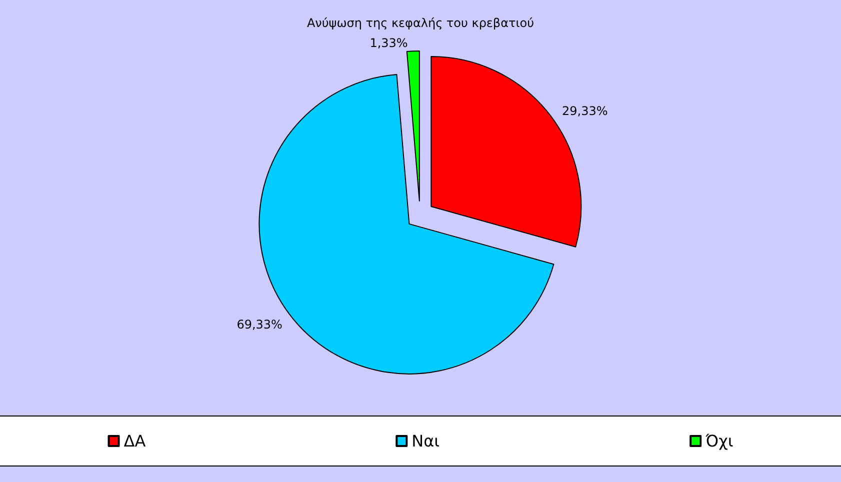 This screenshot has height=482, width=841. What do you see at coordinates (719, 441) in the screenshot?
I see `legend-label: Όχι` at bounding box center [719, 441].